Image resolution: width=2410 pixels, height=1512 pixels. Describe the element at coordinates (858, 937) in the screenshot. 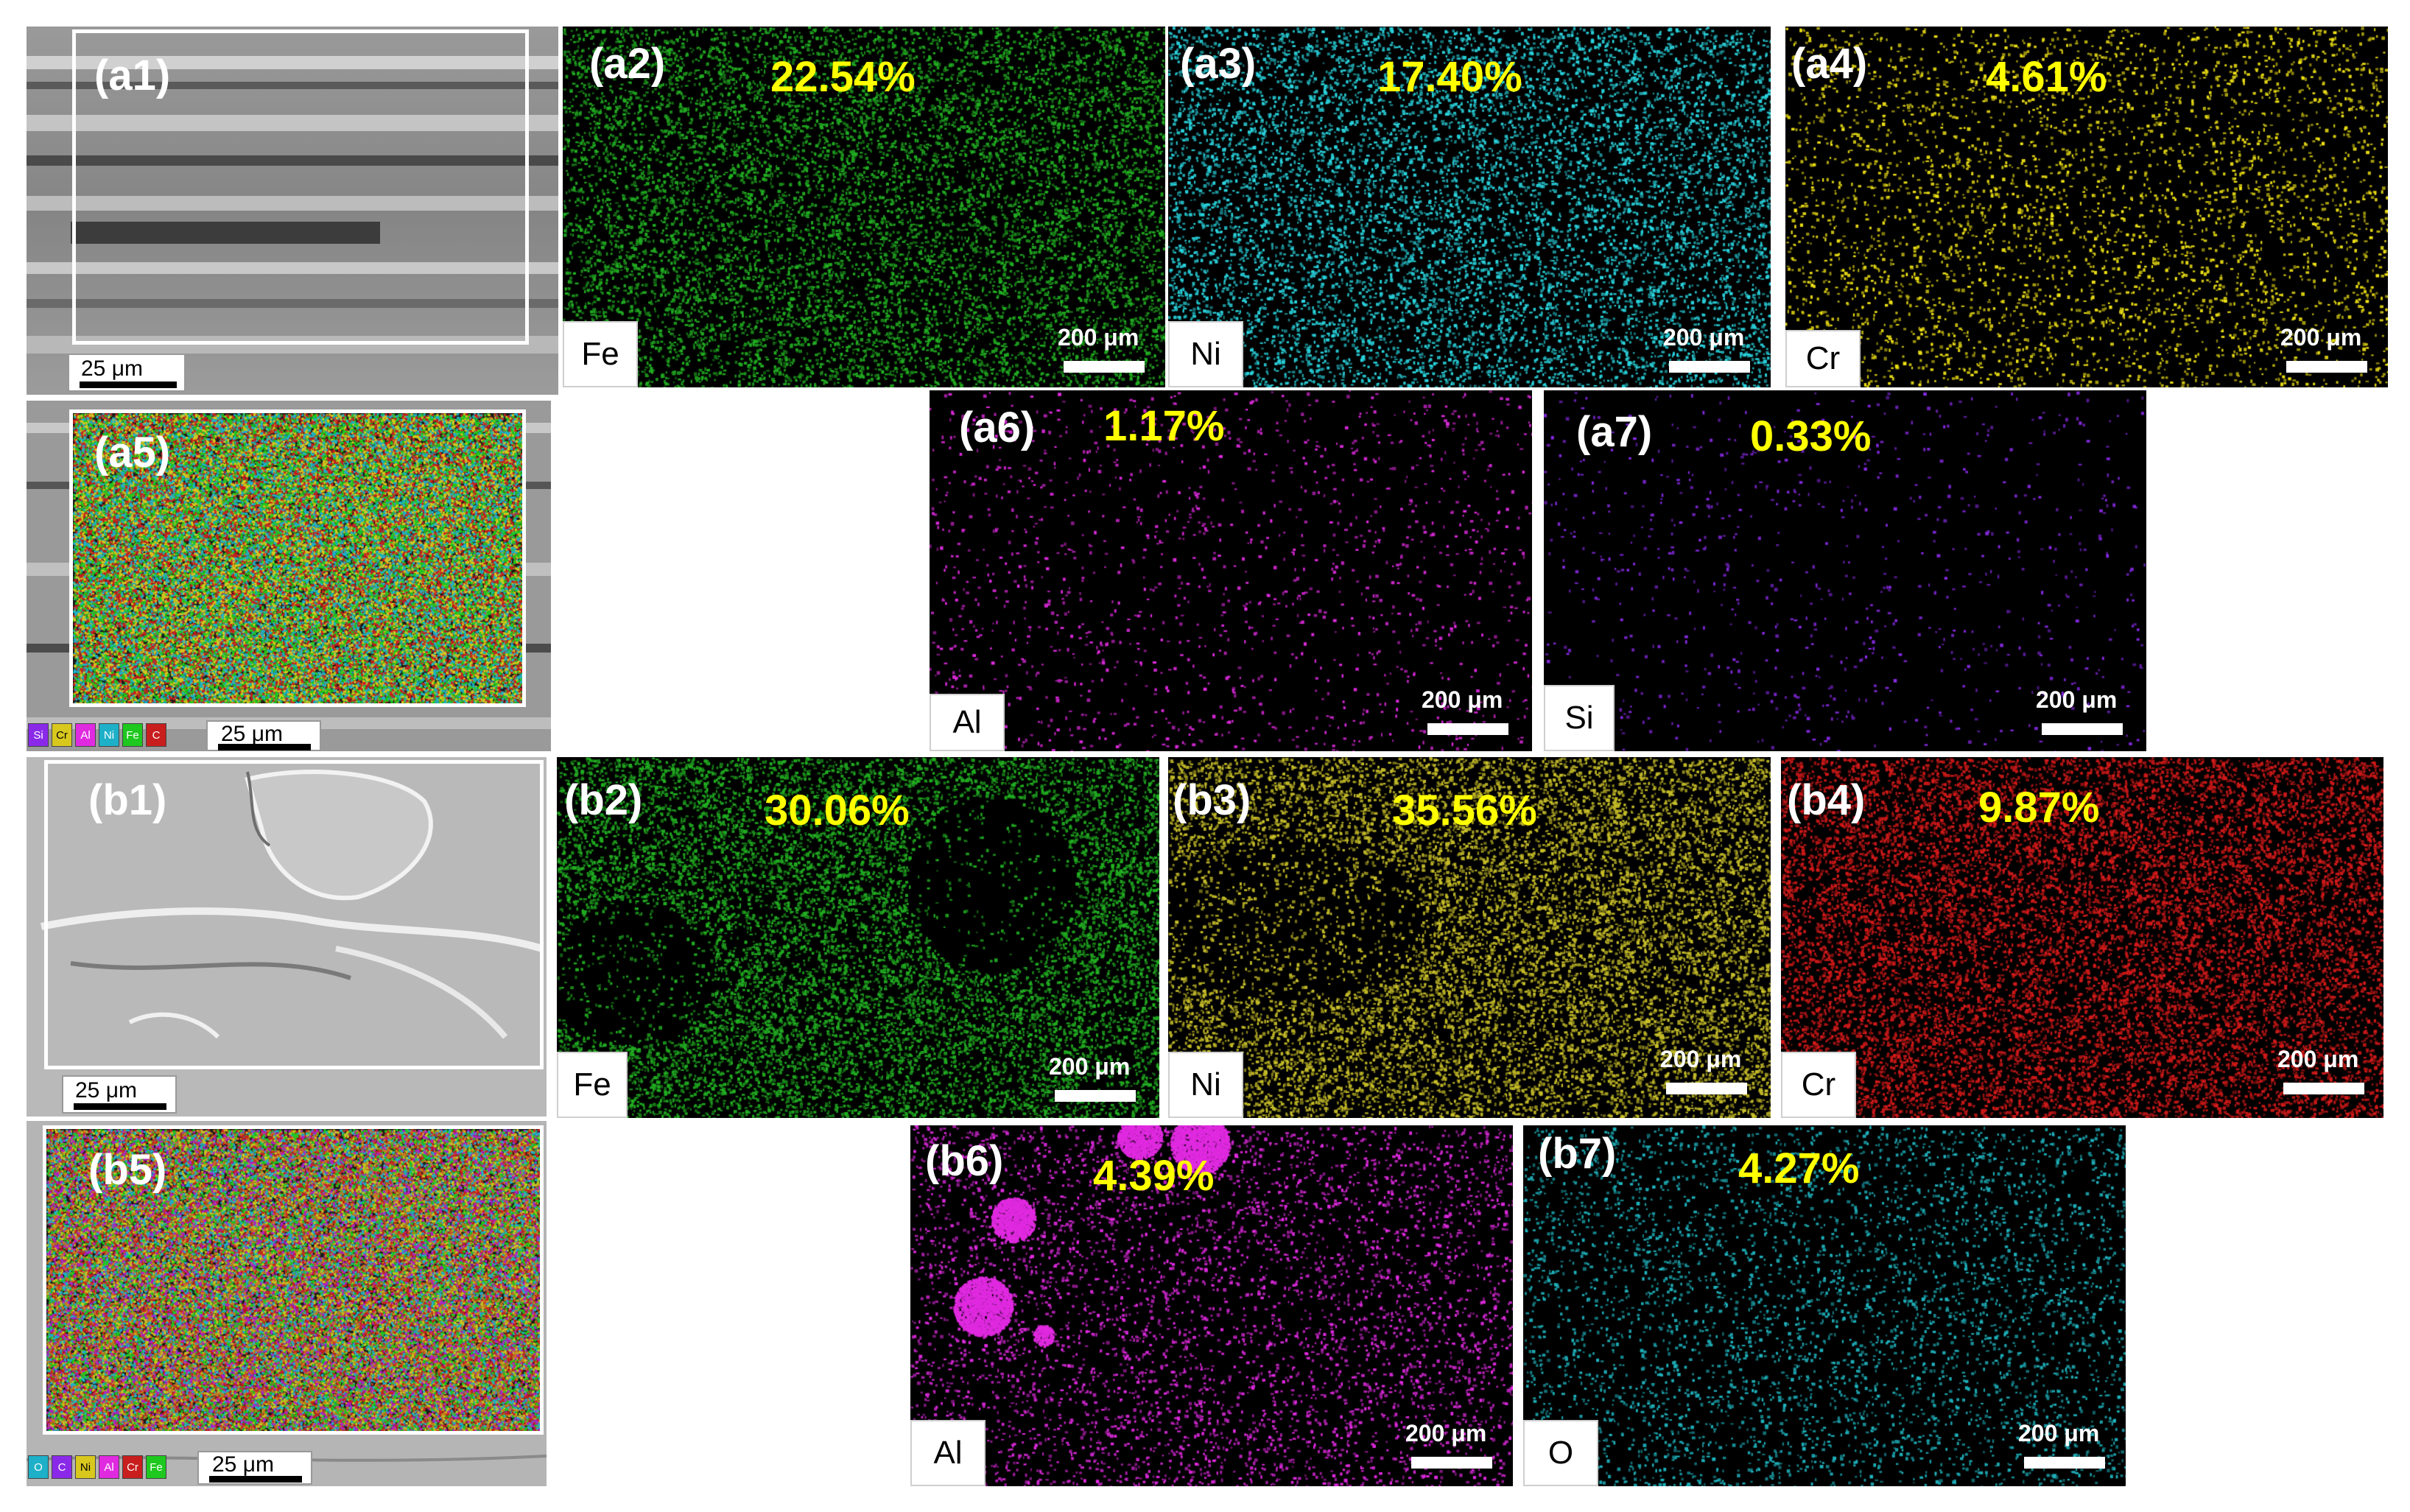

I see `eds-map-b2: (b2) 30.06% Fe 200 μm` at that location.